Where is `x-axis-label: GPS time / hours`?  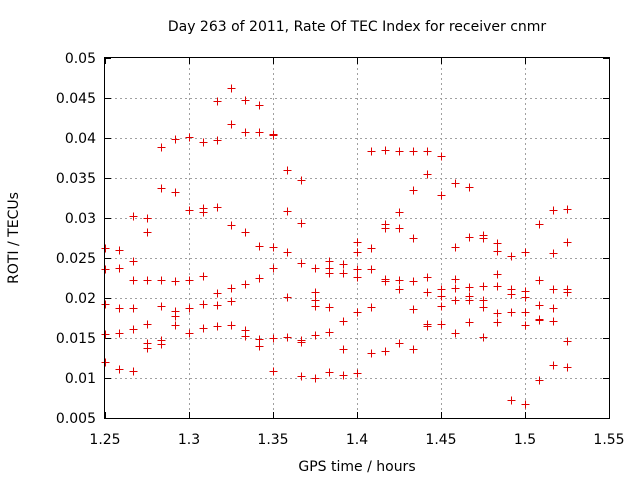
x-axis-label: GPS time / hours is located at coordinates (356, 467).